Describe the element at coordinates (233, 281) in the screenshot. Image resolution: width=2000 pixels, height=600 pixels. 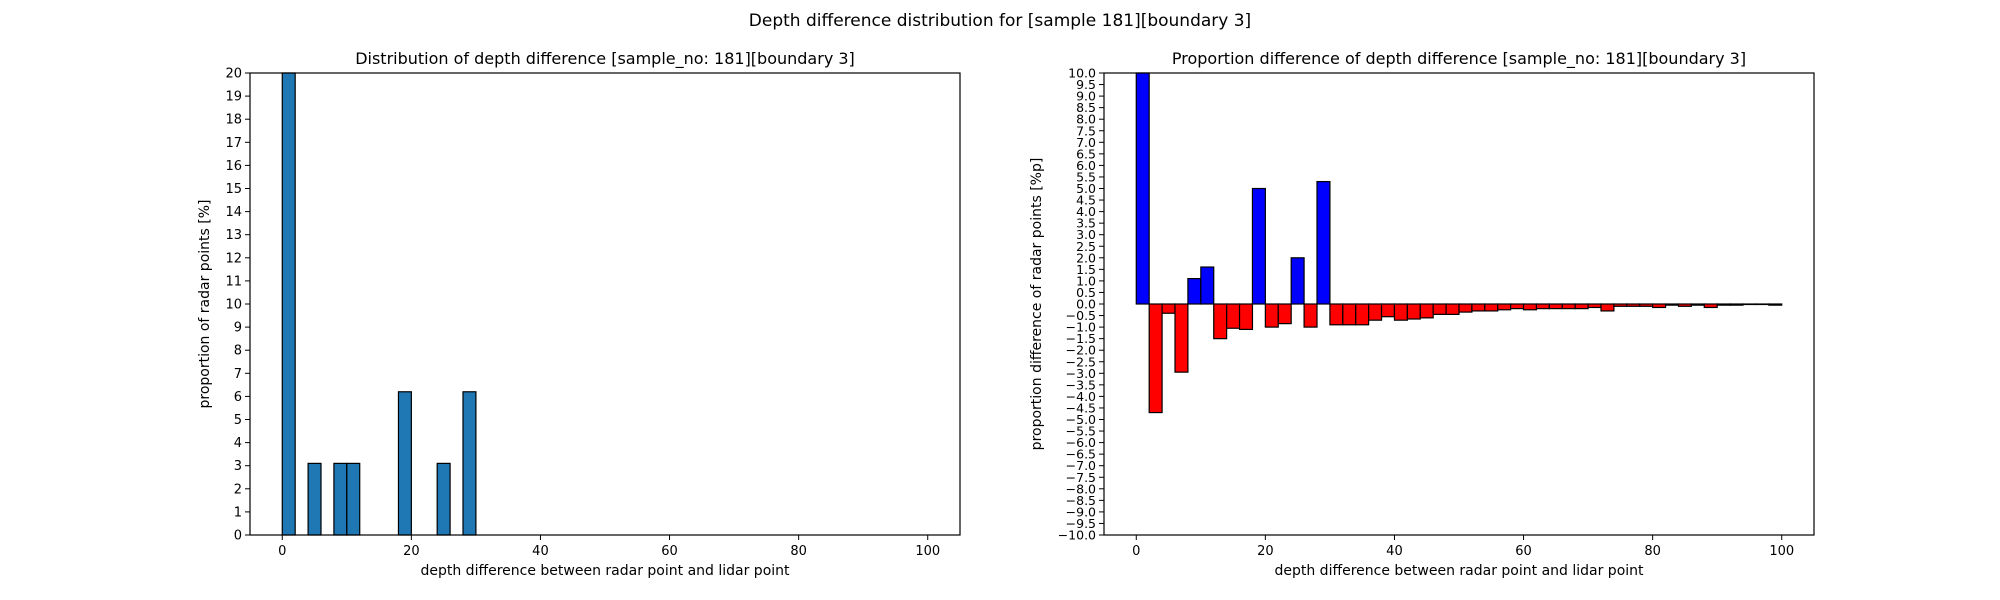
I see `y-tick-label: 11` at that location.